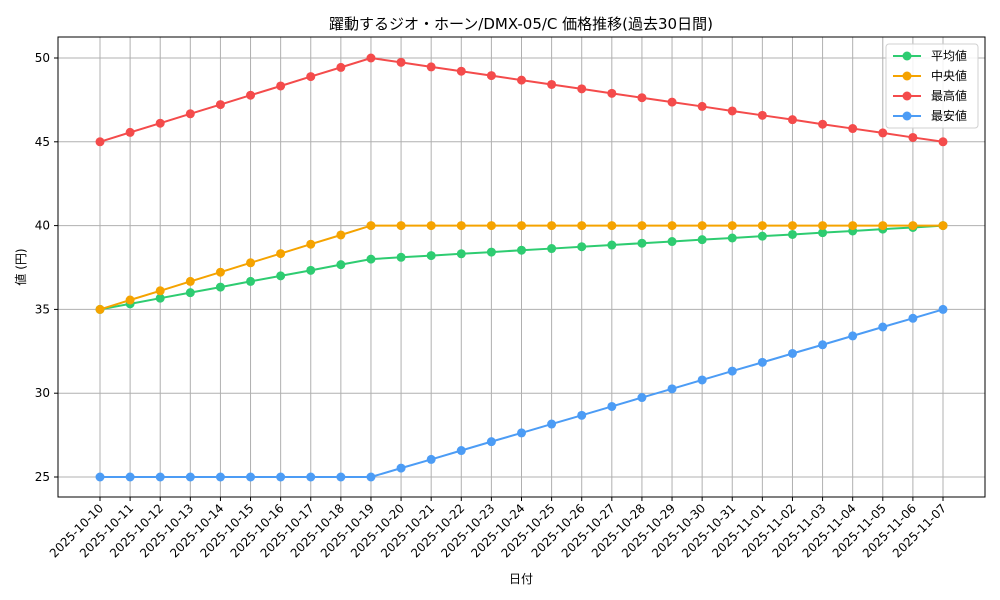 The height and width of the screenshot is (600, 1000). What do you see at coordinates (930, 95) in the screenshot?
I see `legend-item: 最高値` at bounding box center [930, 95].